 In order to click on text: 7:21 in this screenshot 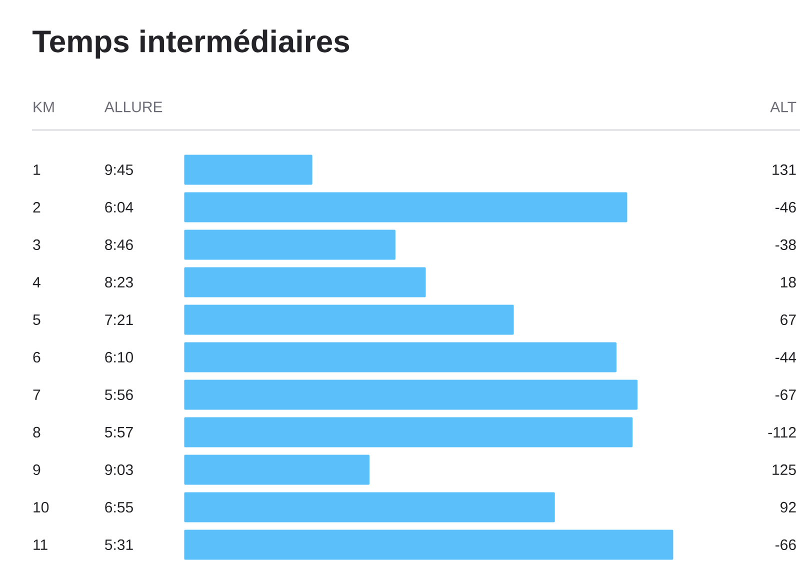, I will do `click(119, 319)`.